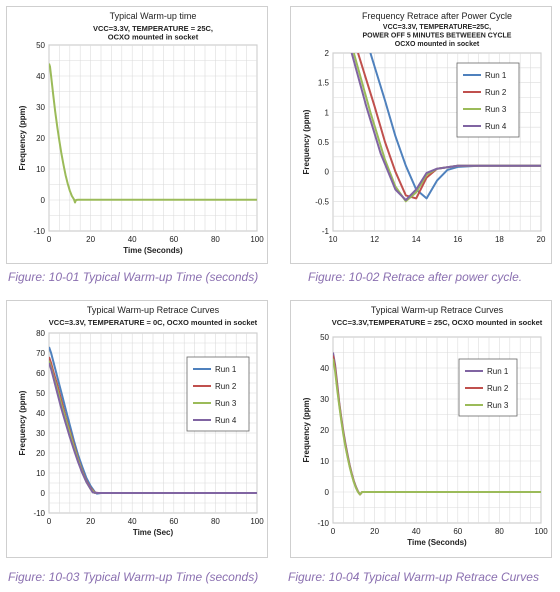 The image size is (560, 592). What do you see at coordinates (437, 16) in the screenshot?
I see `chart-title: Frequency Retrace after Power Cycle` at bounding box center [437, 16].